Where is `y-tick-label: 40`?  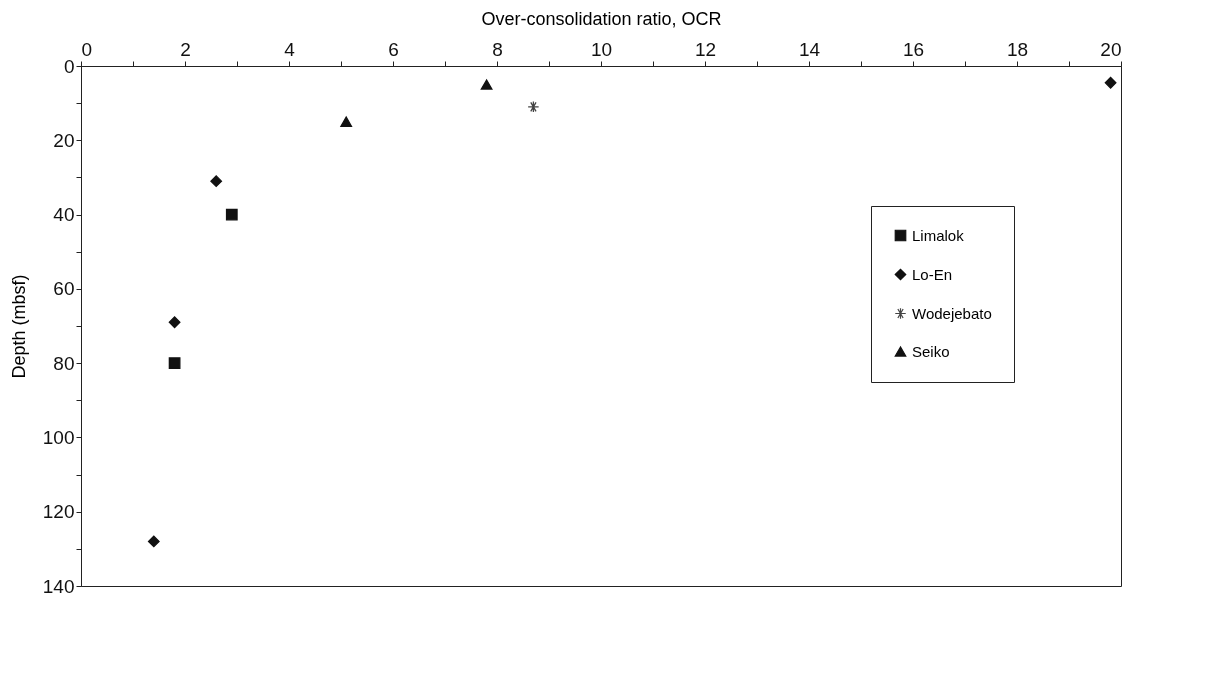 y-tick-label: 40 is located at coordinates (64, 215).